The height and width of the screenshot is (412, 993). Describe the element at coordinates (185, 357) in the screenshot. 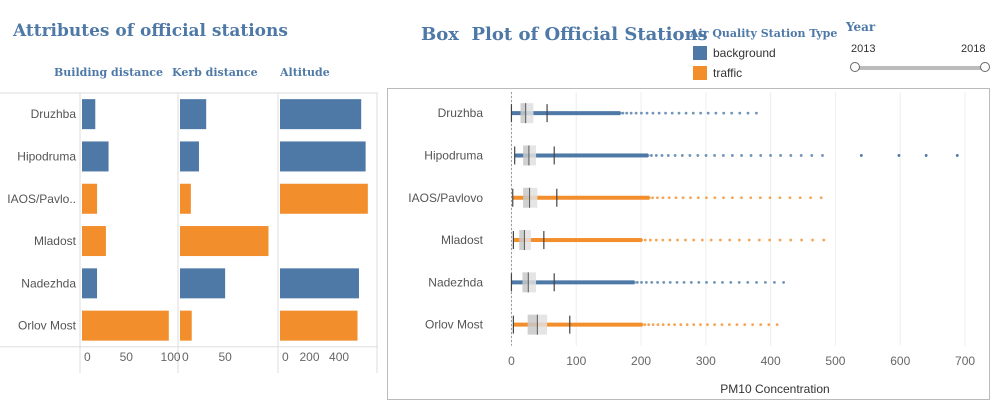

I see `tick-label: 0` at that location.